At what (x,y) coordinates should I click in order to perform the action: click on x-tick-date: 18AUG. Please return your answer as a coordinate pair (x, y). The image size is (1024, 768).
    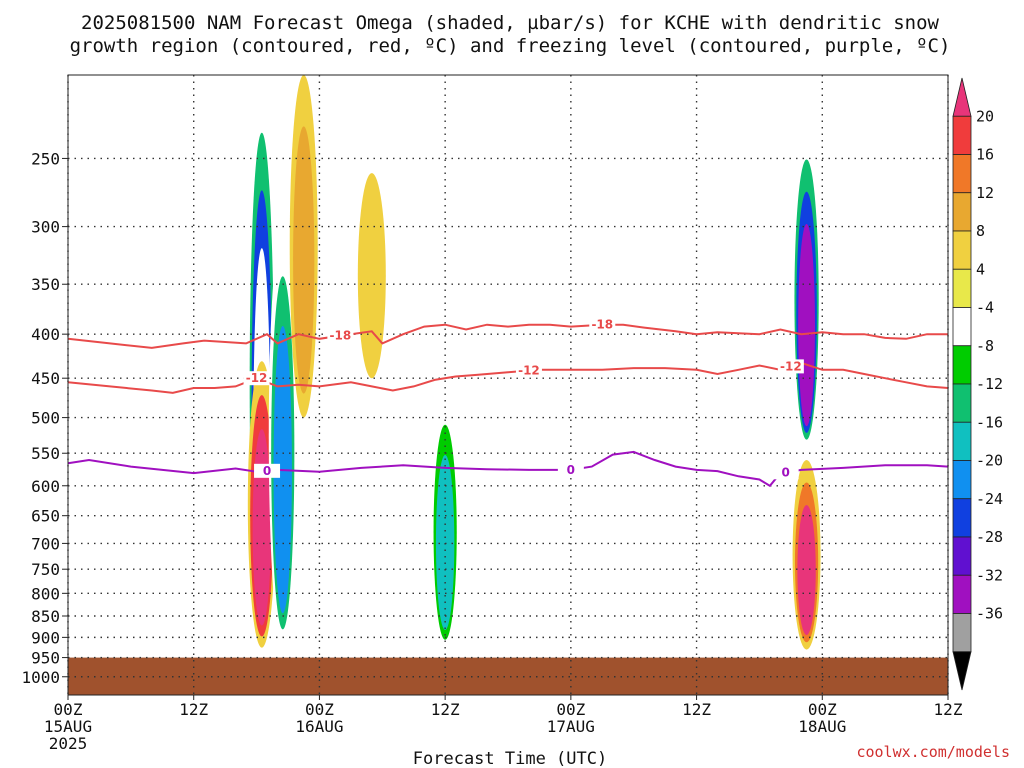
    Looking at the image, I should click on (822, 726).